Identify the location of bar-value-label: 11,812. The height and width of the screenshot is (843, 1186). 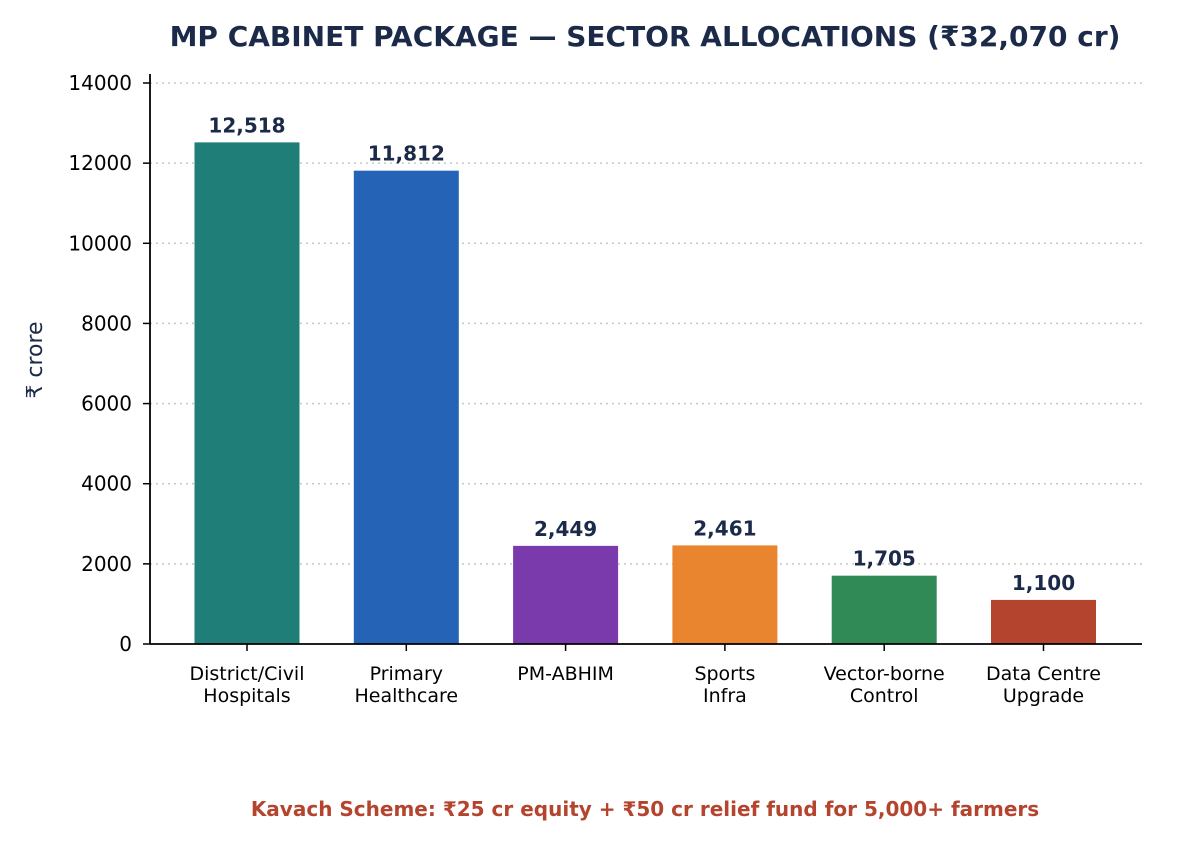
(406, 154).